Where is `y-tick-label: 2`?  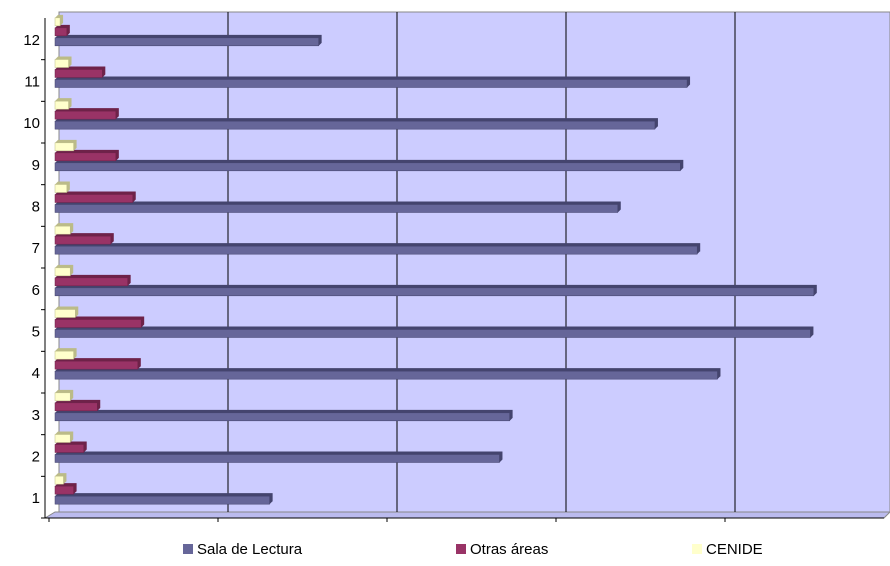 y-tick-label: 2 is located at coordinates (36, 456).